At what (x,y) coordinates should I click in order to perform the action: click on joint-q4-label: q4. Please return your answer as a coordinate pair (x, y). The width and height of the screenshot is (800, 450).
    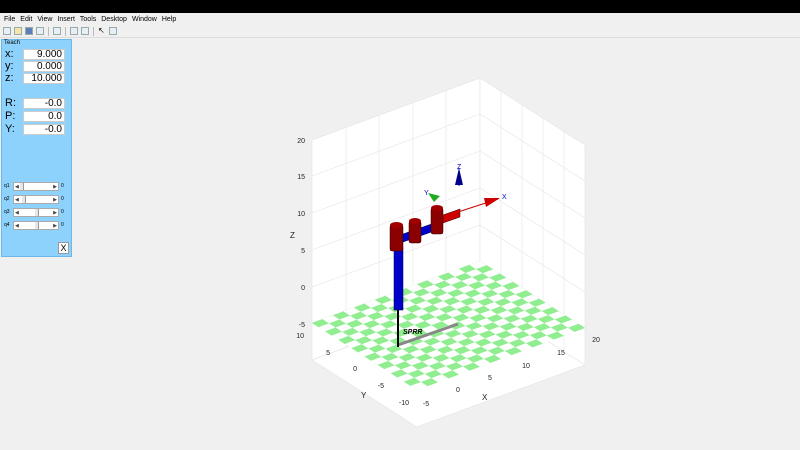
    Looking at the image, I should click on (7, 225).